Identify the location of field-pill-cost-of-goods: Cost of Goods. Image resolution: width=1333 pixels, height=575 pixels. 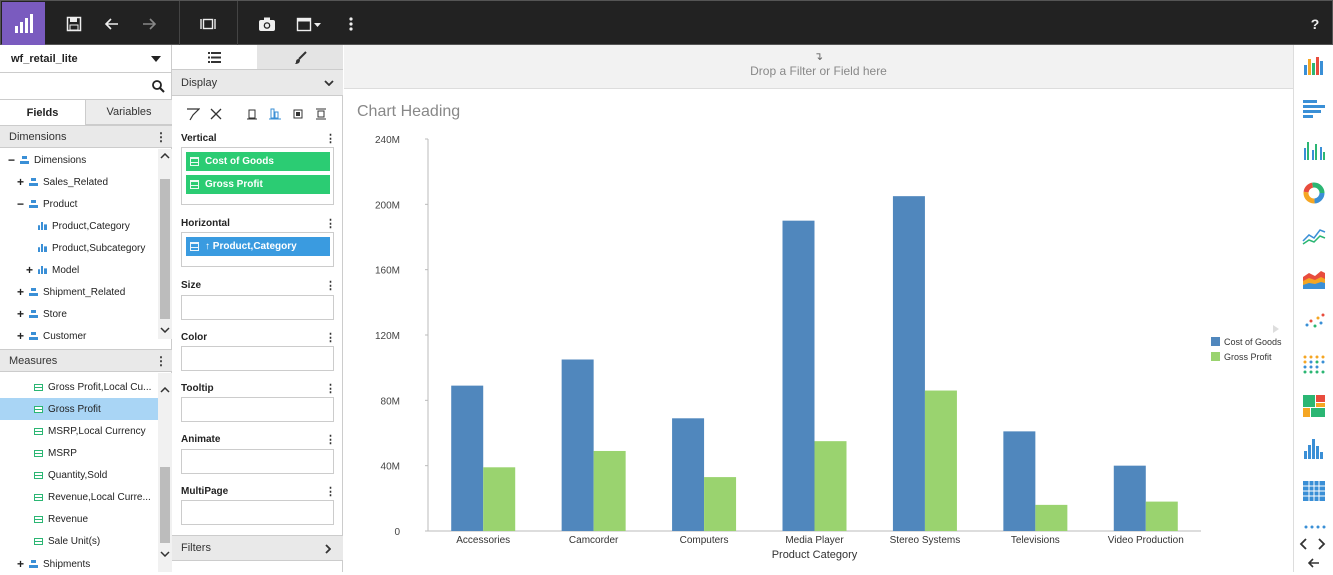
(258, 161).